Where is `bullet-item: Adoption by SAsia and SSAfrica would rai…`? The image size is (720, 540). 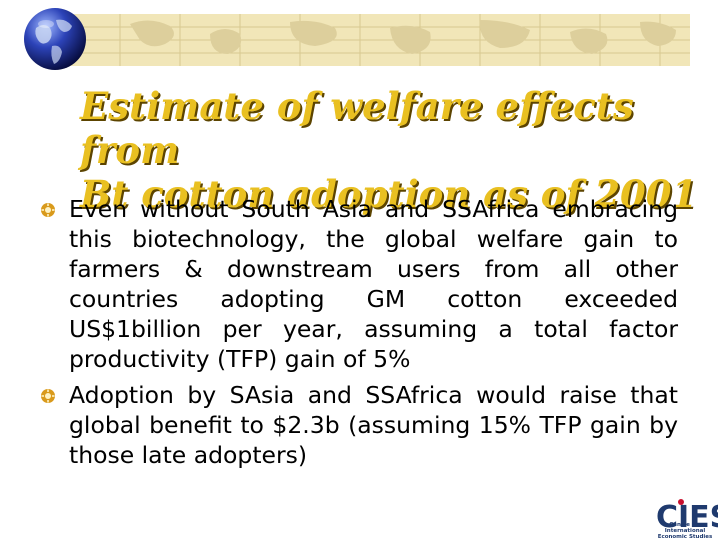
bullet-item: Adoption by SAsia and SSAfrica would rai… is located at coordinates (358, 425).